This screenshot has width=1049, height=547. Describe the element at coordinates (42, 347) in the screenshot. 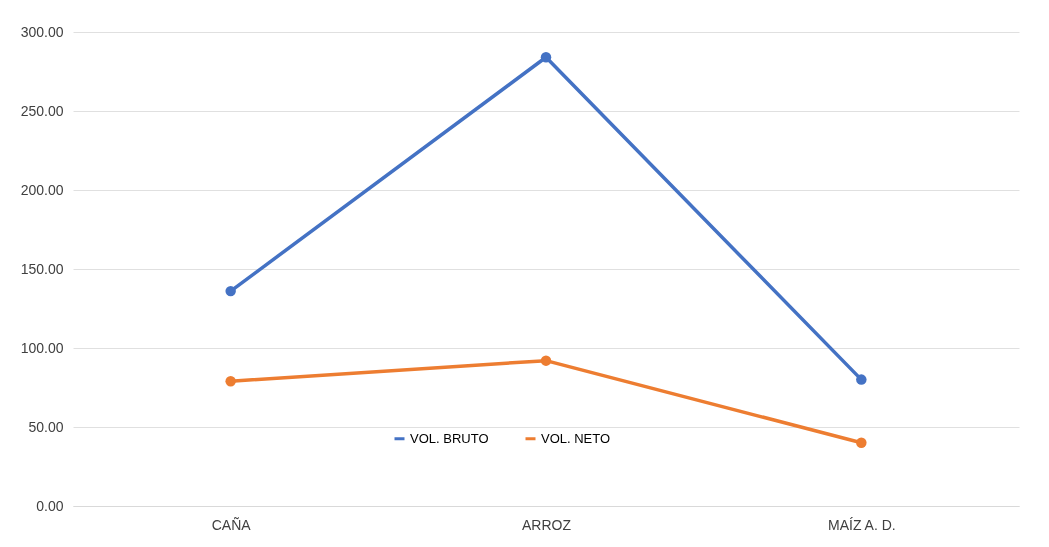

I see `y-tick-label: 100.00` at that location.